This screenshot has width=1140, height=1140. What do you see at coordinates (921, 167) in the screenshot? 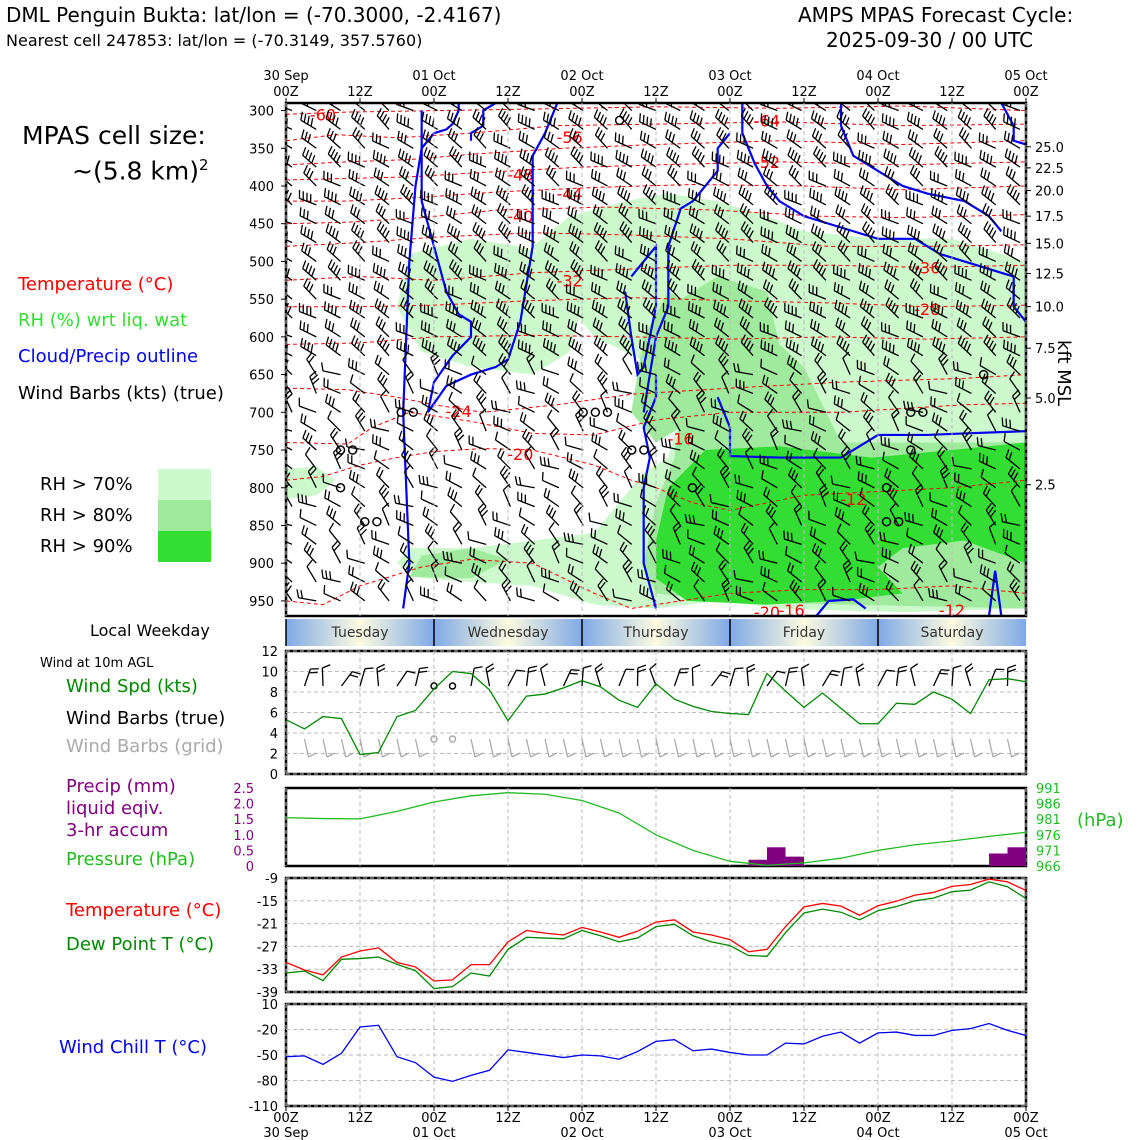
I see `cloud-outline` at bounding box center [921, 167].